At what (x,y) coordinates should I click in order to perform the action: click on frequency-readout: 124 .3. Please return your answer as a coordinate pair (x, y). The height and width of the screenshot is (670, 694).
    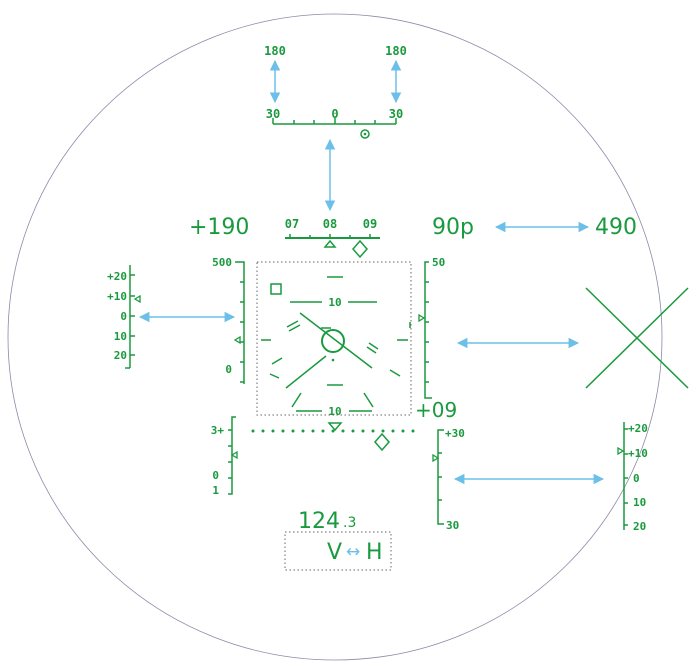
    Looking at the image, I should click on (327, 521).